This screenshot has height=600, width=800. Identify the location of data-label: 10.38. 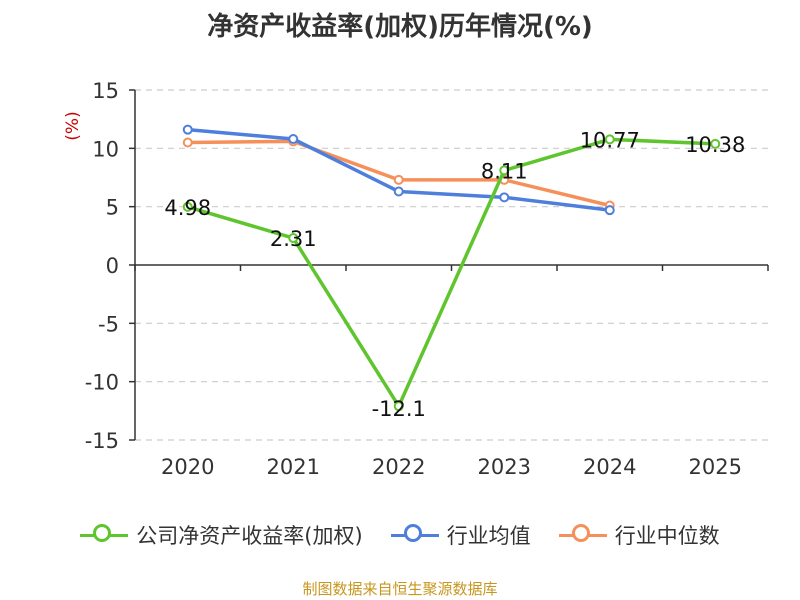
(715, 145).